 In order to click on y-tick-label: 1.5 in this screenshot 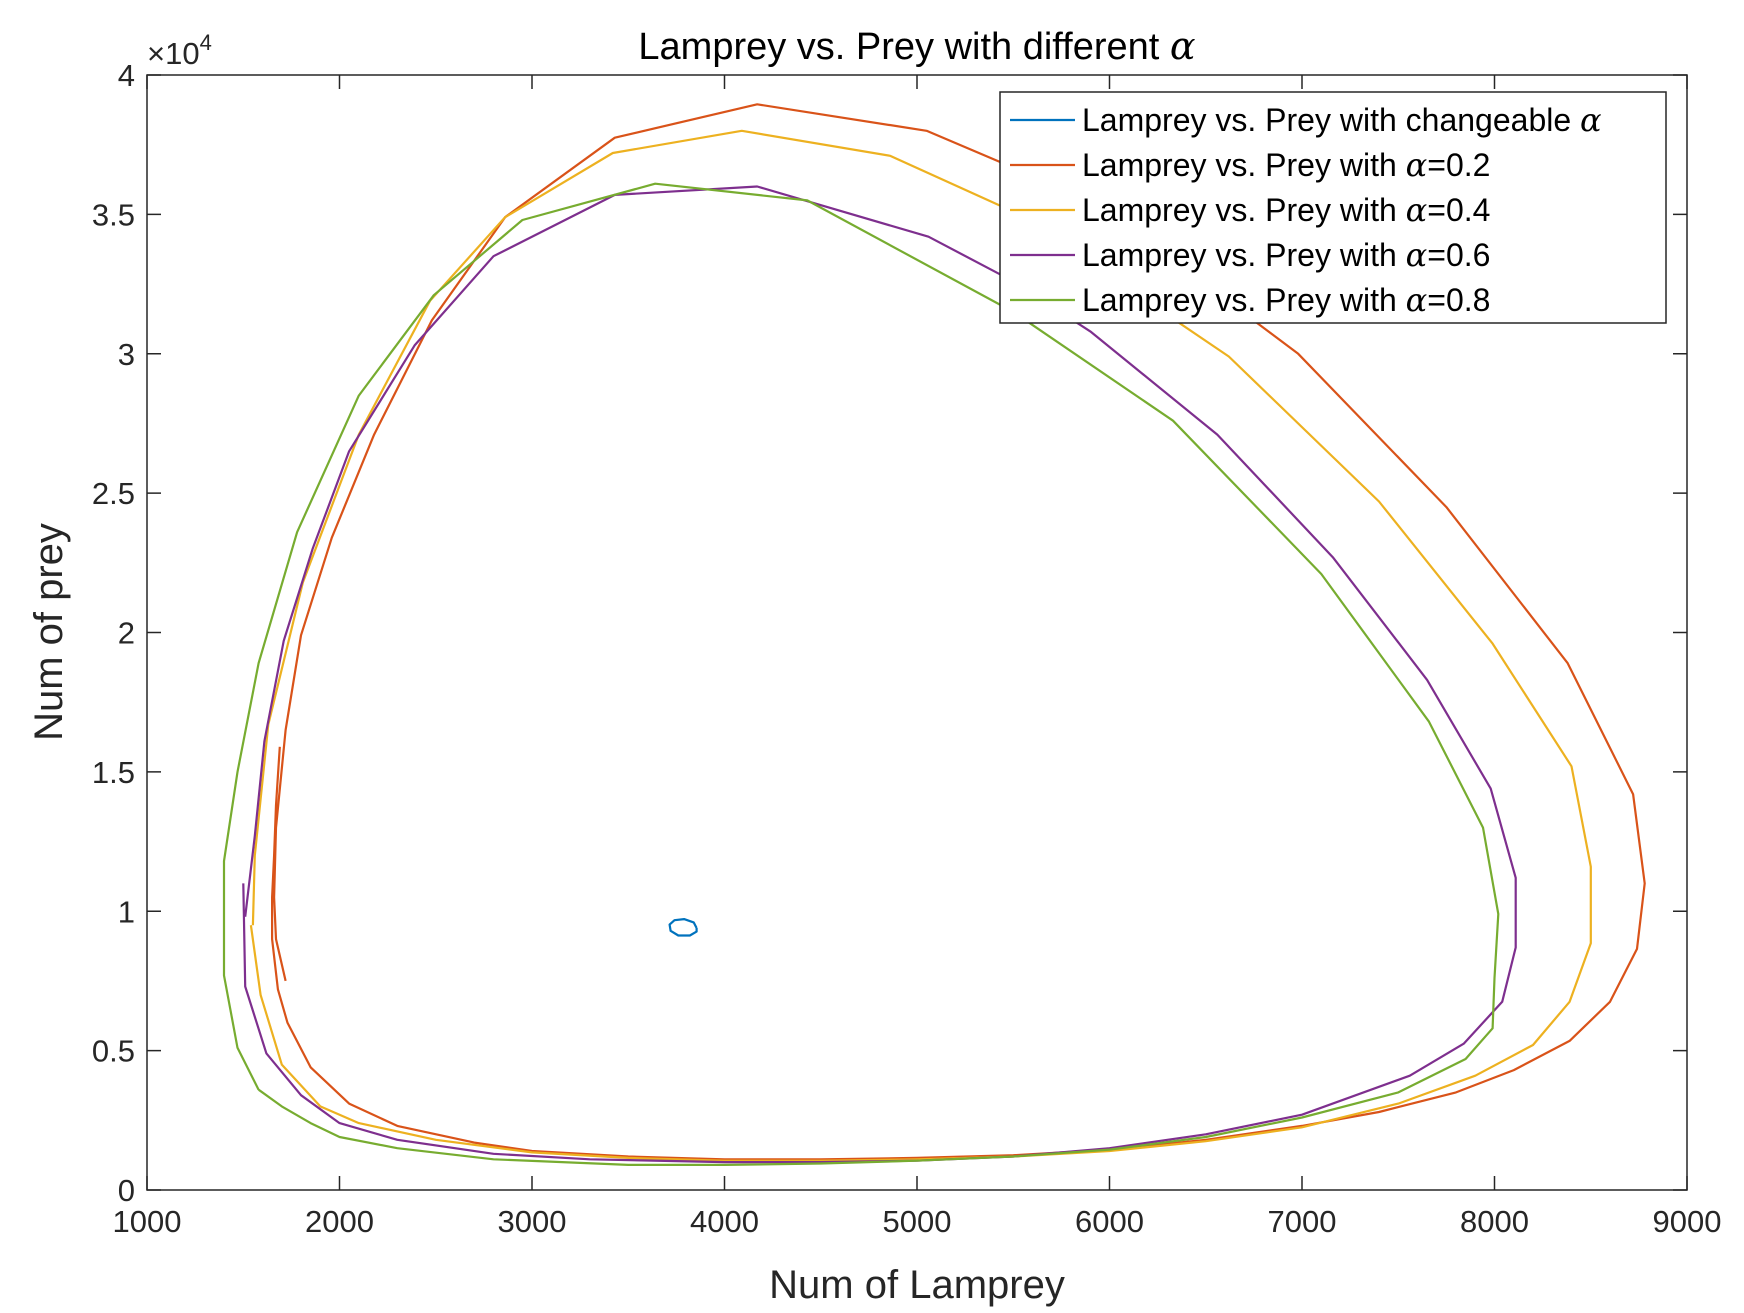, I will do `click(113, 772)`.